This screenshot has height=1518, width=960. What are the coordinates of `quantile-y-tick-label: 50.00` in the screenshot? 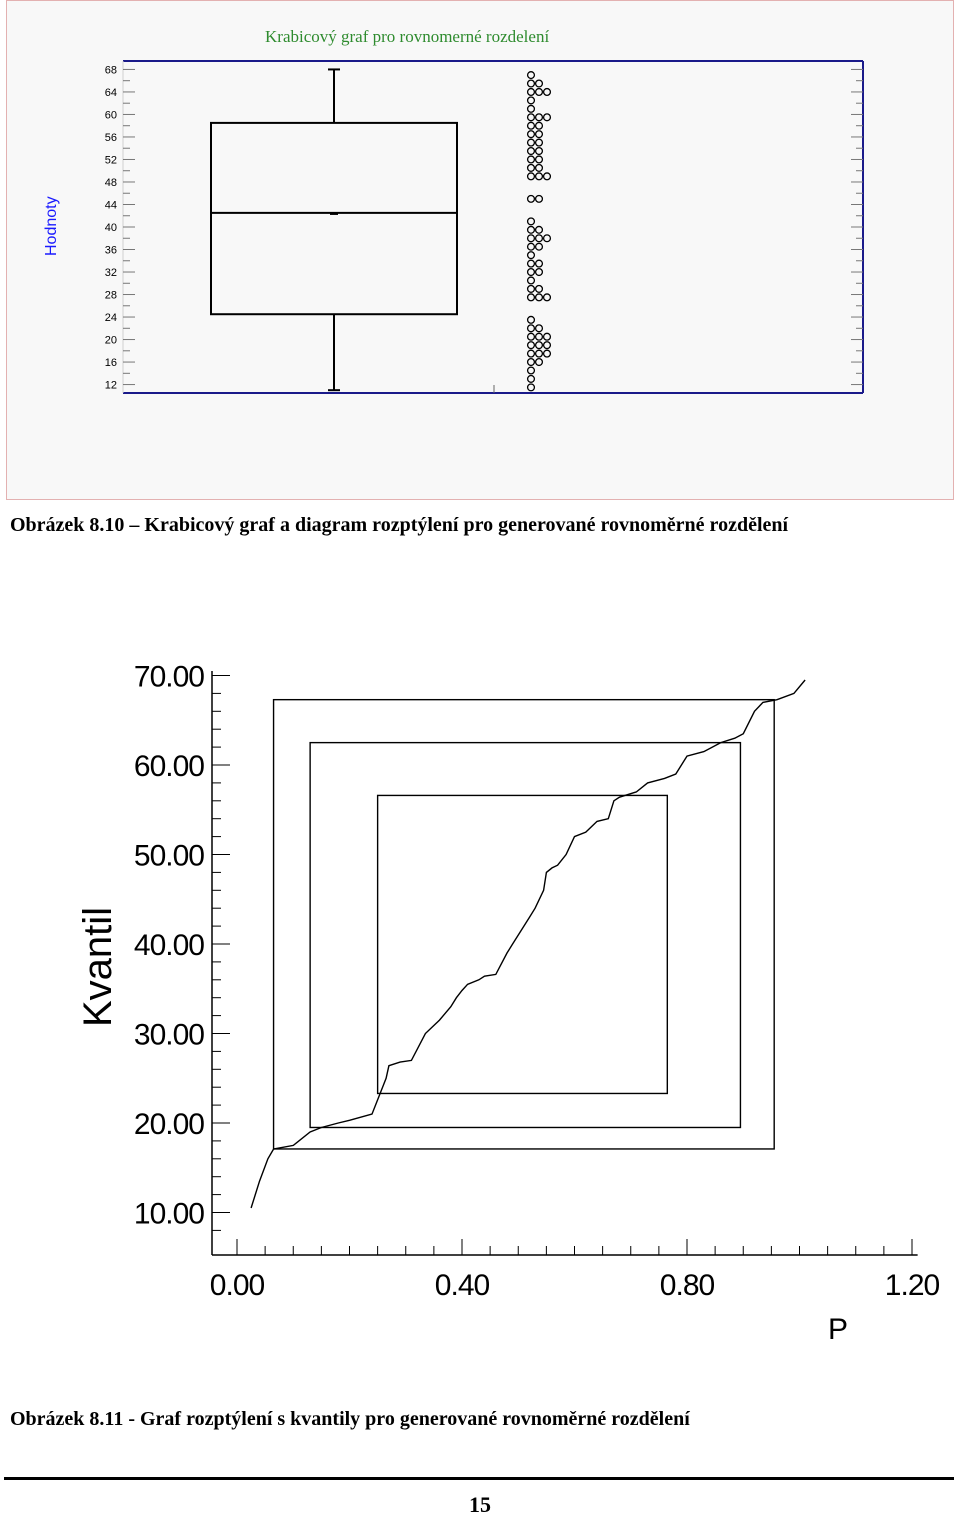 It's located at (169, 856).